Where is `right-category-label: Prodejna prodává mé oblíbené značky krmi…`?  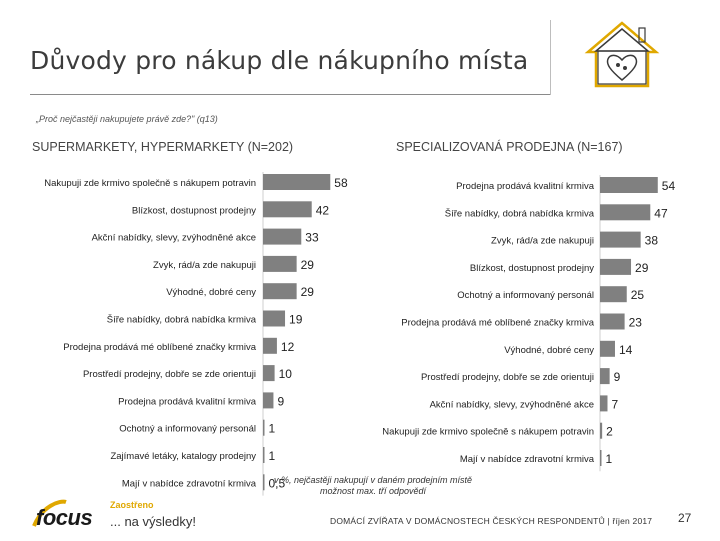
right-category-label: Prodejna prodává mé oblíbené značky krmi… is located at coordinates (497, 323).